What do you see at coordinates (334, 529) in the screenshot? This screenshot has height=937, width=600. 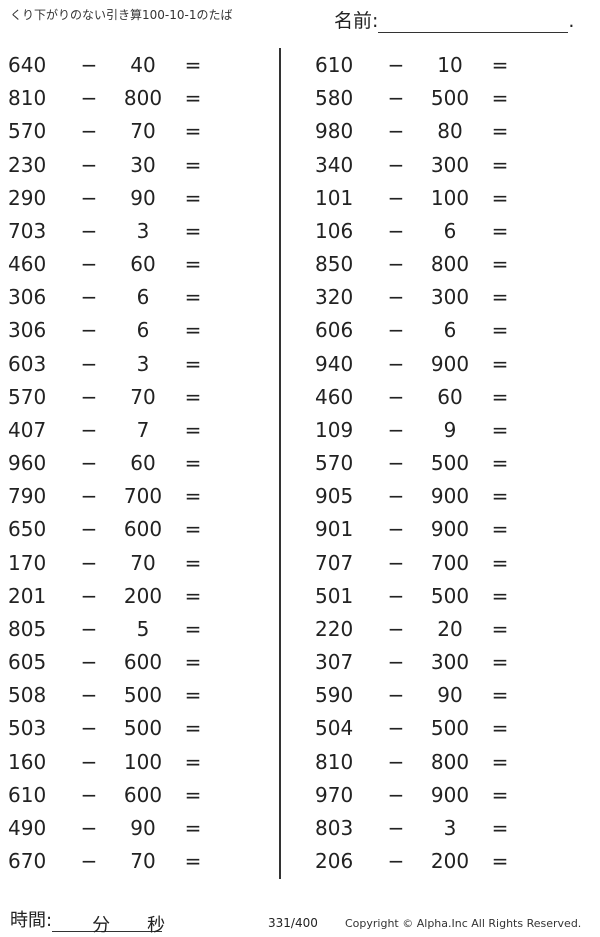 I see `minuend: 901` at bounding box center [334, 529].